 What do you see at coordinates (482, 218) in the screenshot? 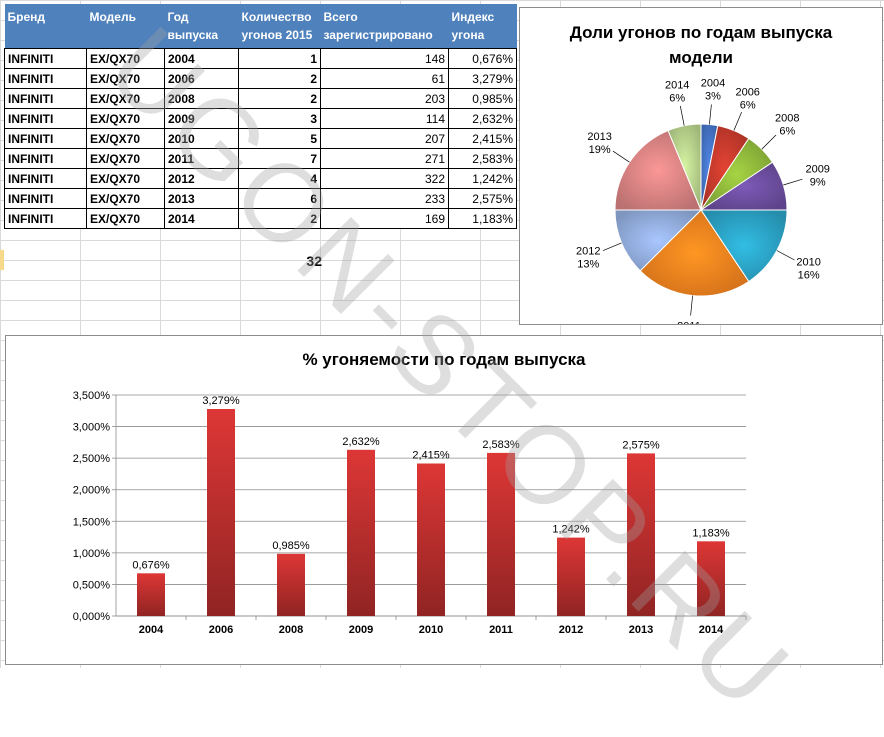
I see `cell-index: 1,183%` at bounding box center [482, 218].